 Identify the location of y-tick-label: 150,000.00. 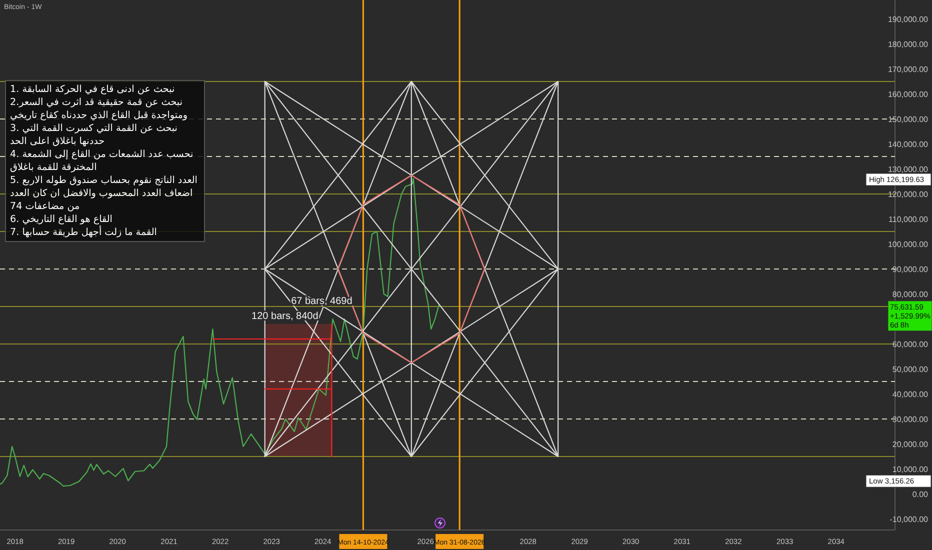
(908, 119).